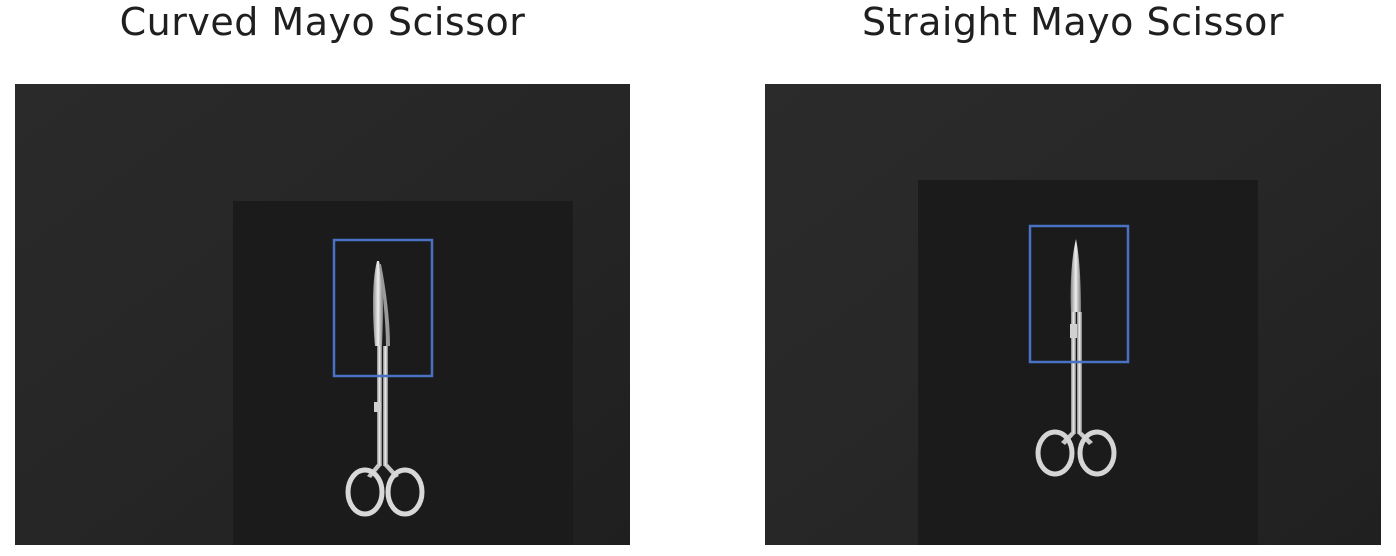 The height and width of the screenshot is (556, 1396). What do you see at coordinates (1073, 22) in the screenshot?
I see `panel-title-straight: Straight Mayo Scissor` at bounding box center [1073, 22].